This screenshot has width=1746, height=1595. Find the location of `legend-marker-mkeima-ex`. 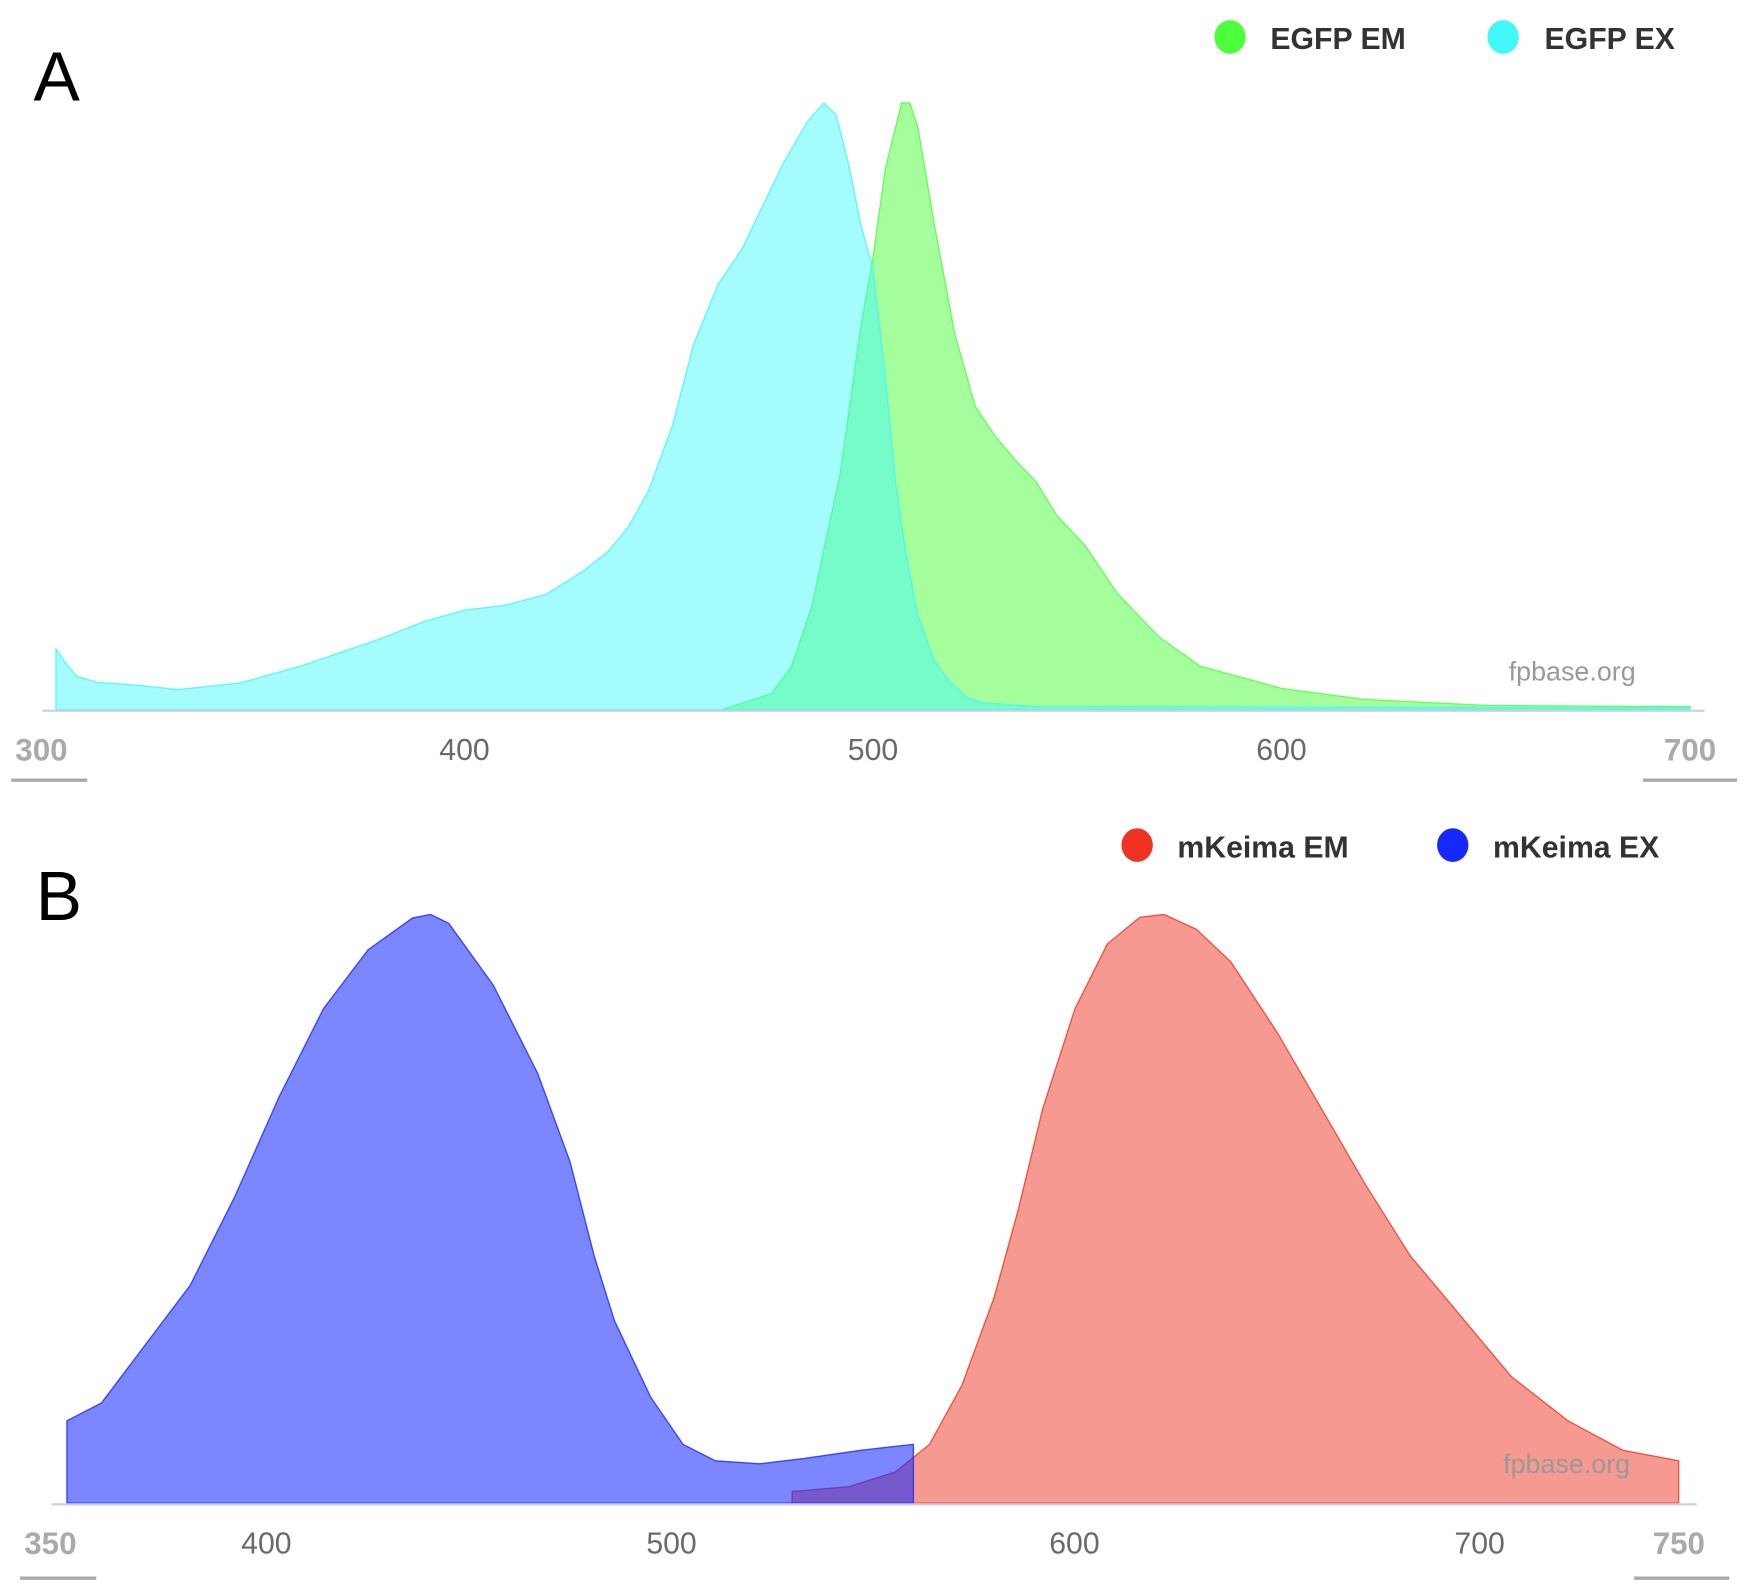

legend-marker-mkeima-ex is located at coordinates (1453, 845).